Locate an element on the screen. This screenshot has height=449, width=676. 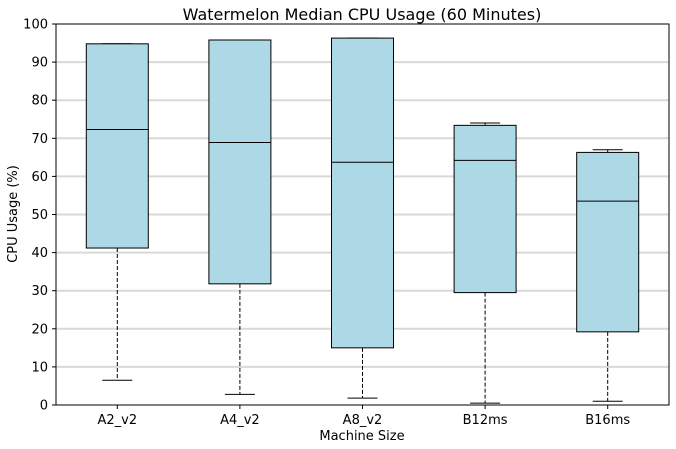
y-tick-label: 100 is located at coordinates (35, 25).